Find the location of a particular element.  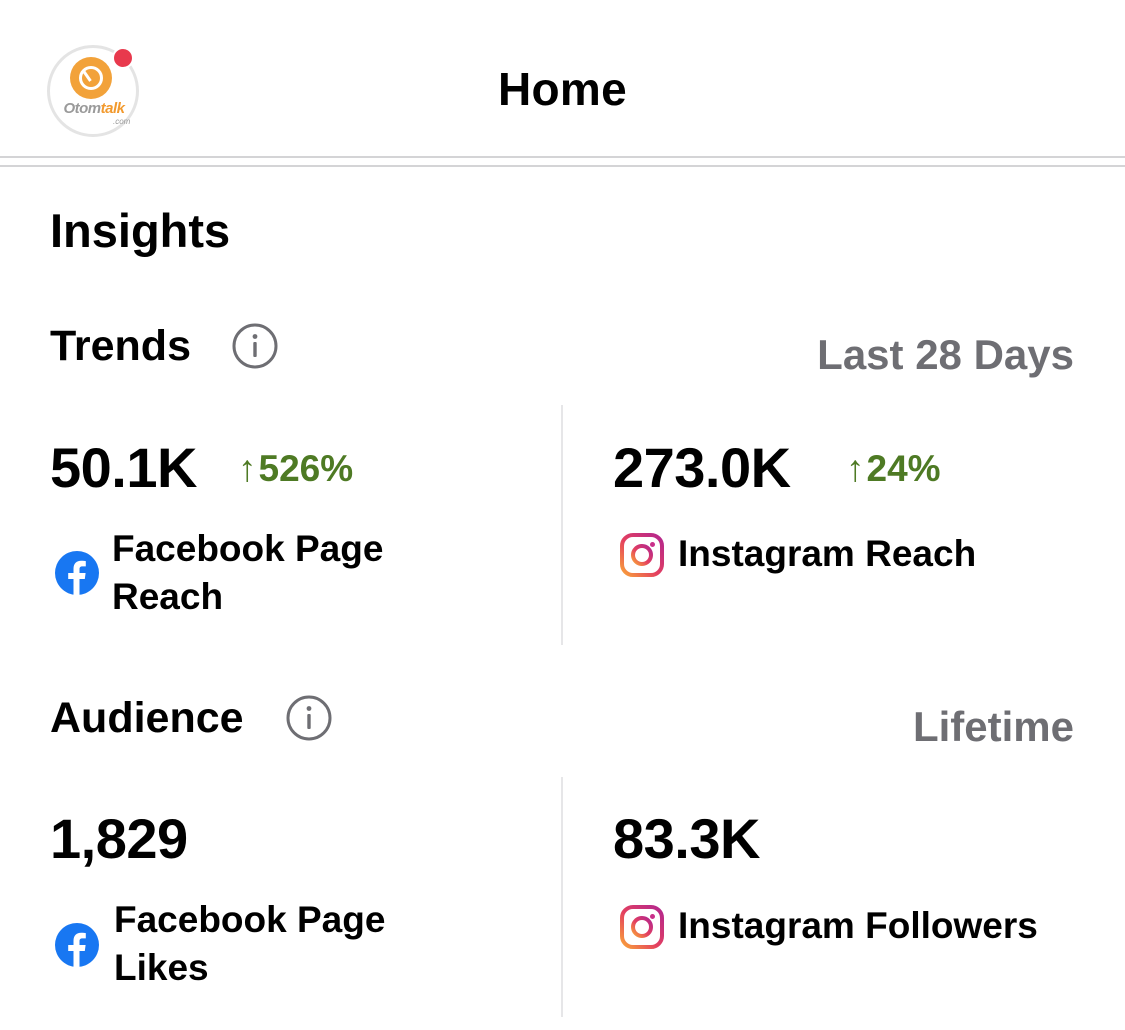

audience-period-label: Lifetime is located at coordinates (993, 726).